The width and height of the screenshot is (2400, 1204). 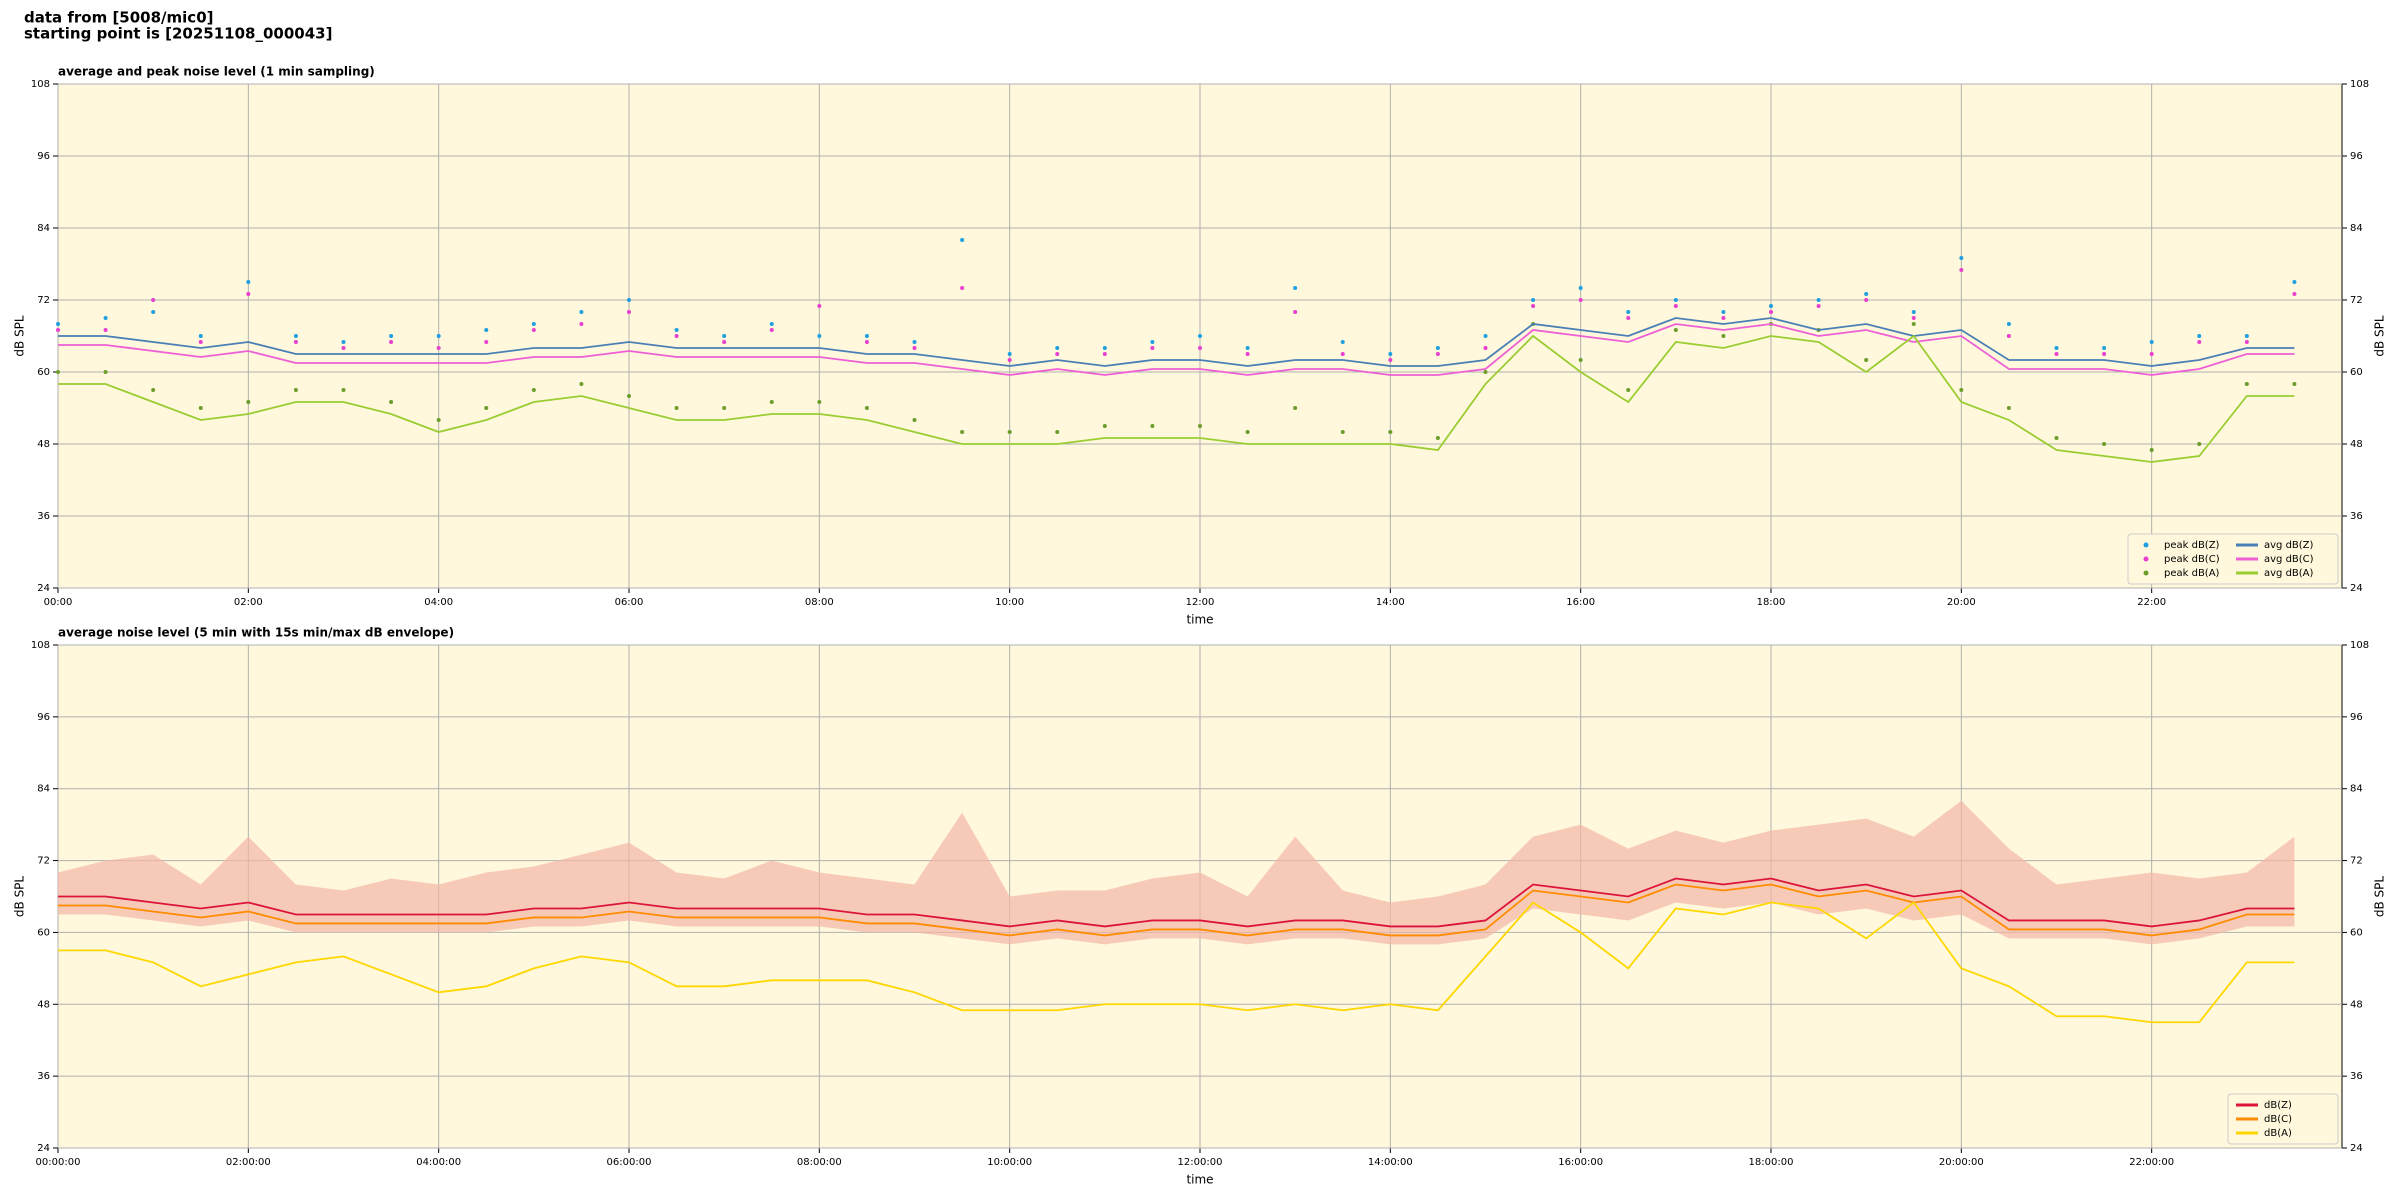 What do you see at coordinates (43, 588) in the screenshot?
I see `y-tick-label: 24` at bounding box center [43, 588].